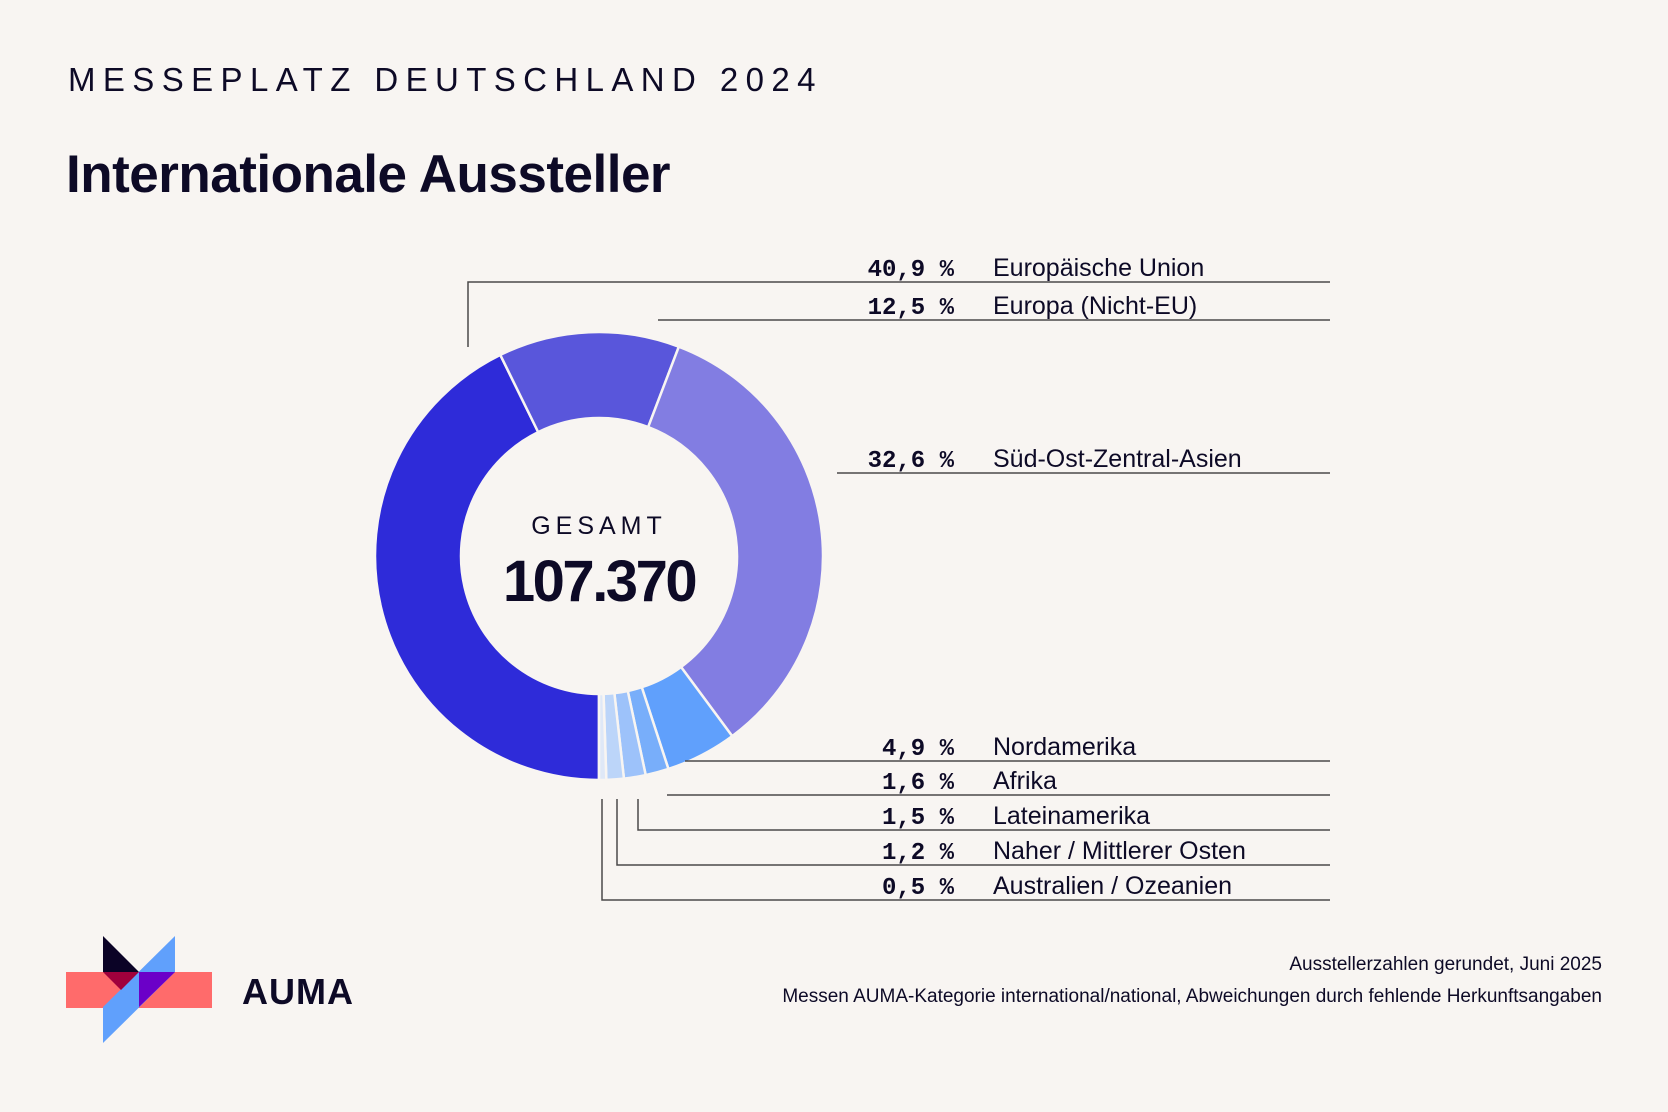 This screenshot has width=1668, height=1112. I want to click on slice-percentage: 32,6 %, so click(911, 461).